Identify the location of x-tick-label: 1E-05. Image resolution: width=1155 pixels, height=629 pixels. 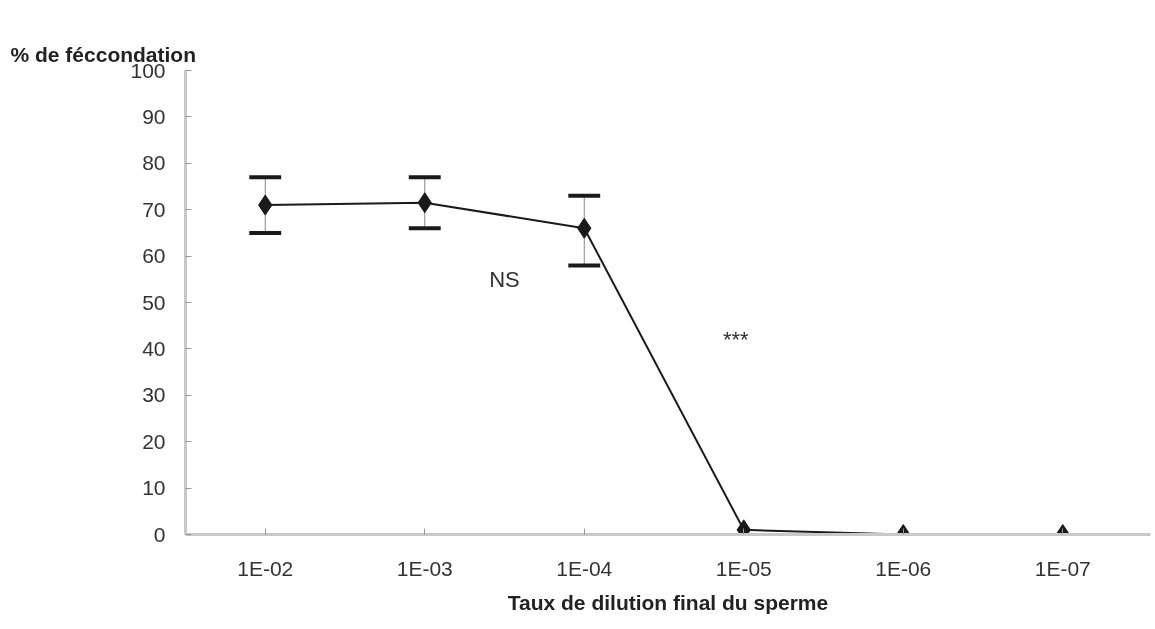
(743, 568).